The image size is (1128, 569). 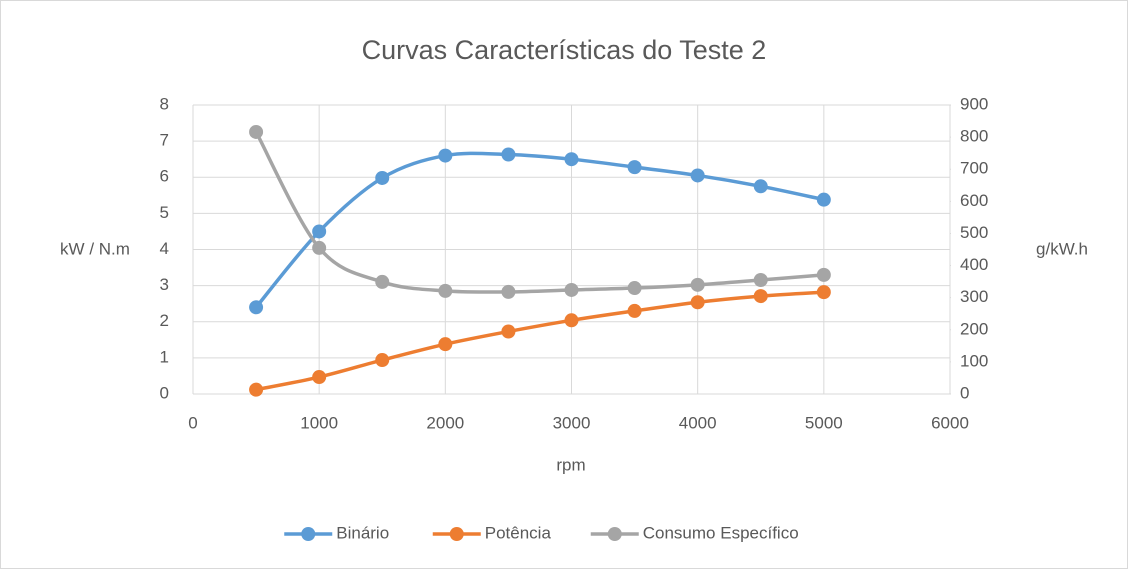 What do you see at coordinates (164, 140) in the screenshot?
I see `y-tick-label: 7` at bounding box center [164, 140].